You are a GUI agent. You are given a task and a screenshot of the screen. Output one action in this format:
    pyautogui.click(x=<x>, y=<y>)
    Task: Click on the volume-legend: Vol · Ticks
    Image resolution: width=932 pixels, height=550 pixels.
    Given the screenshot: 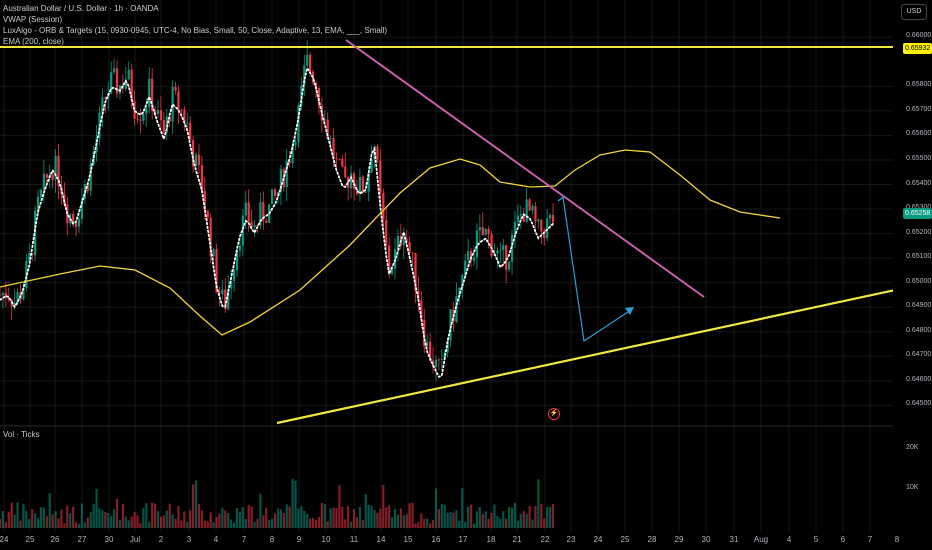 What is the action you would take?
    pyautogui.click(x=21, y=434)
    